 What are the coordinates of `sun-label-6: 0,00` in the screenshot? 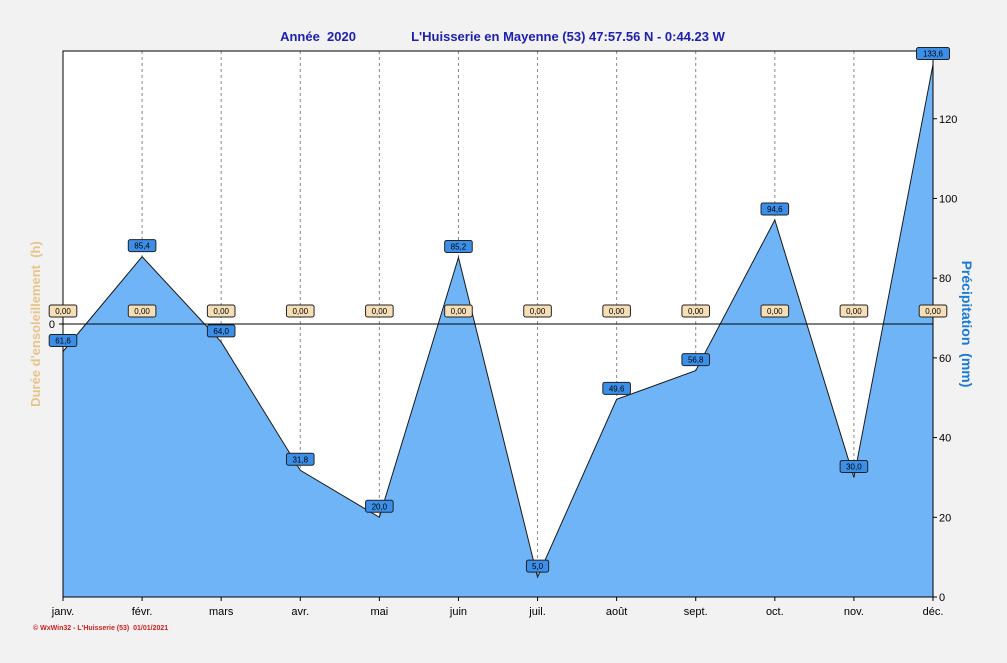 It's located at (538, 311).